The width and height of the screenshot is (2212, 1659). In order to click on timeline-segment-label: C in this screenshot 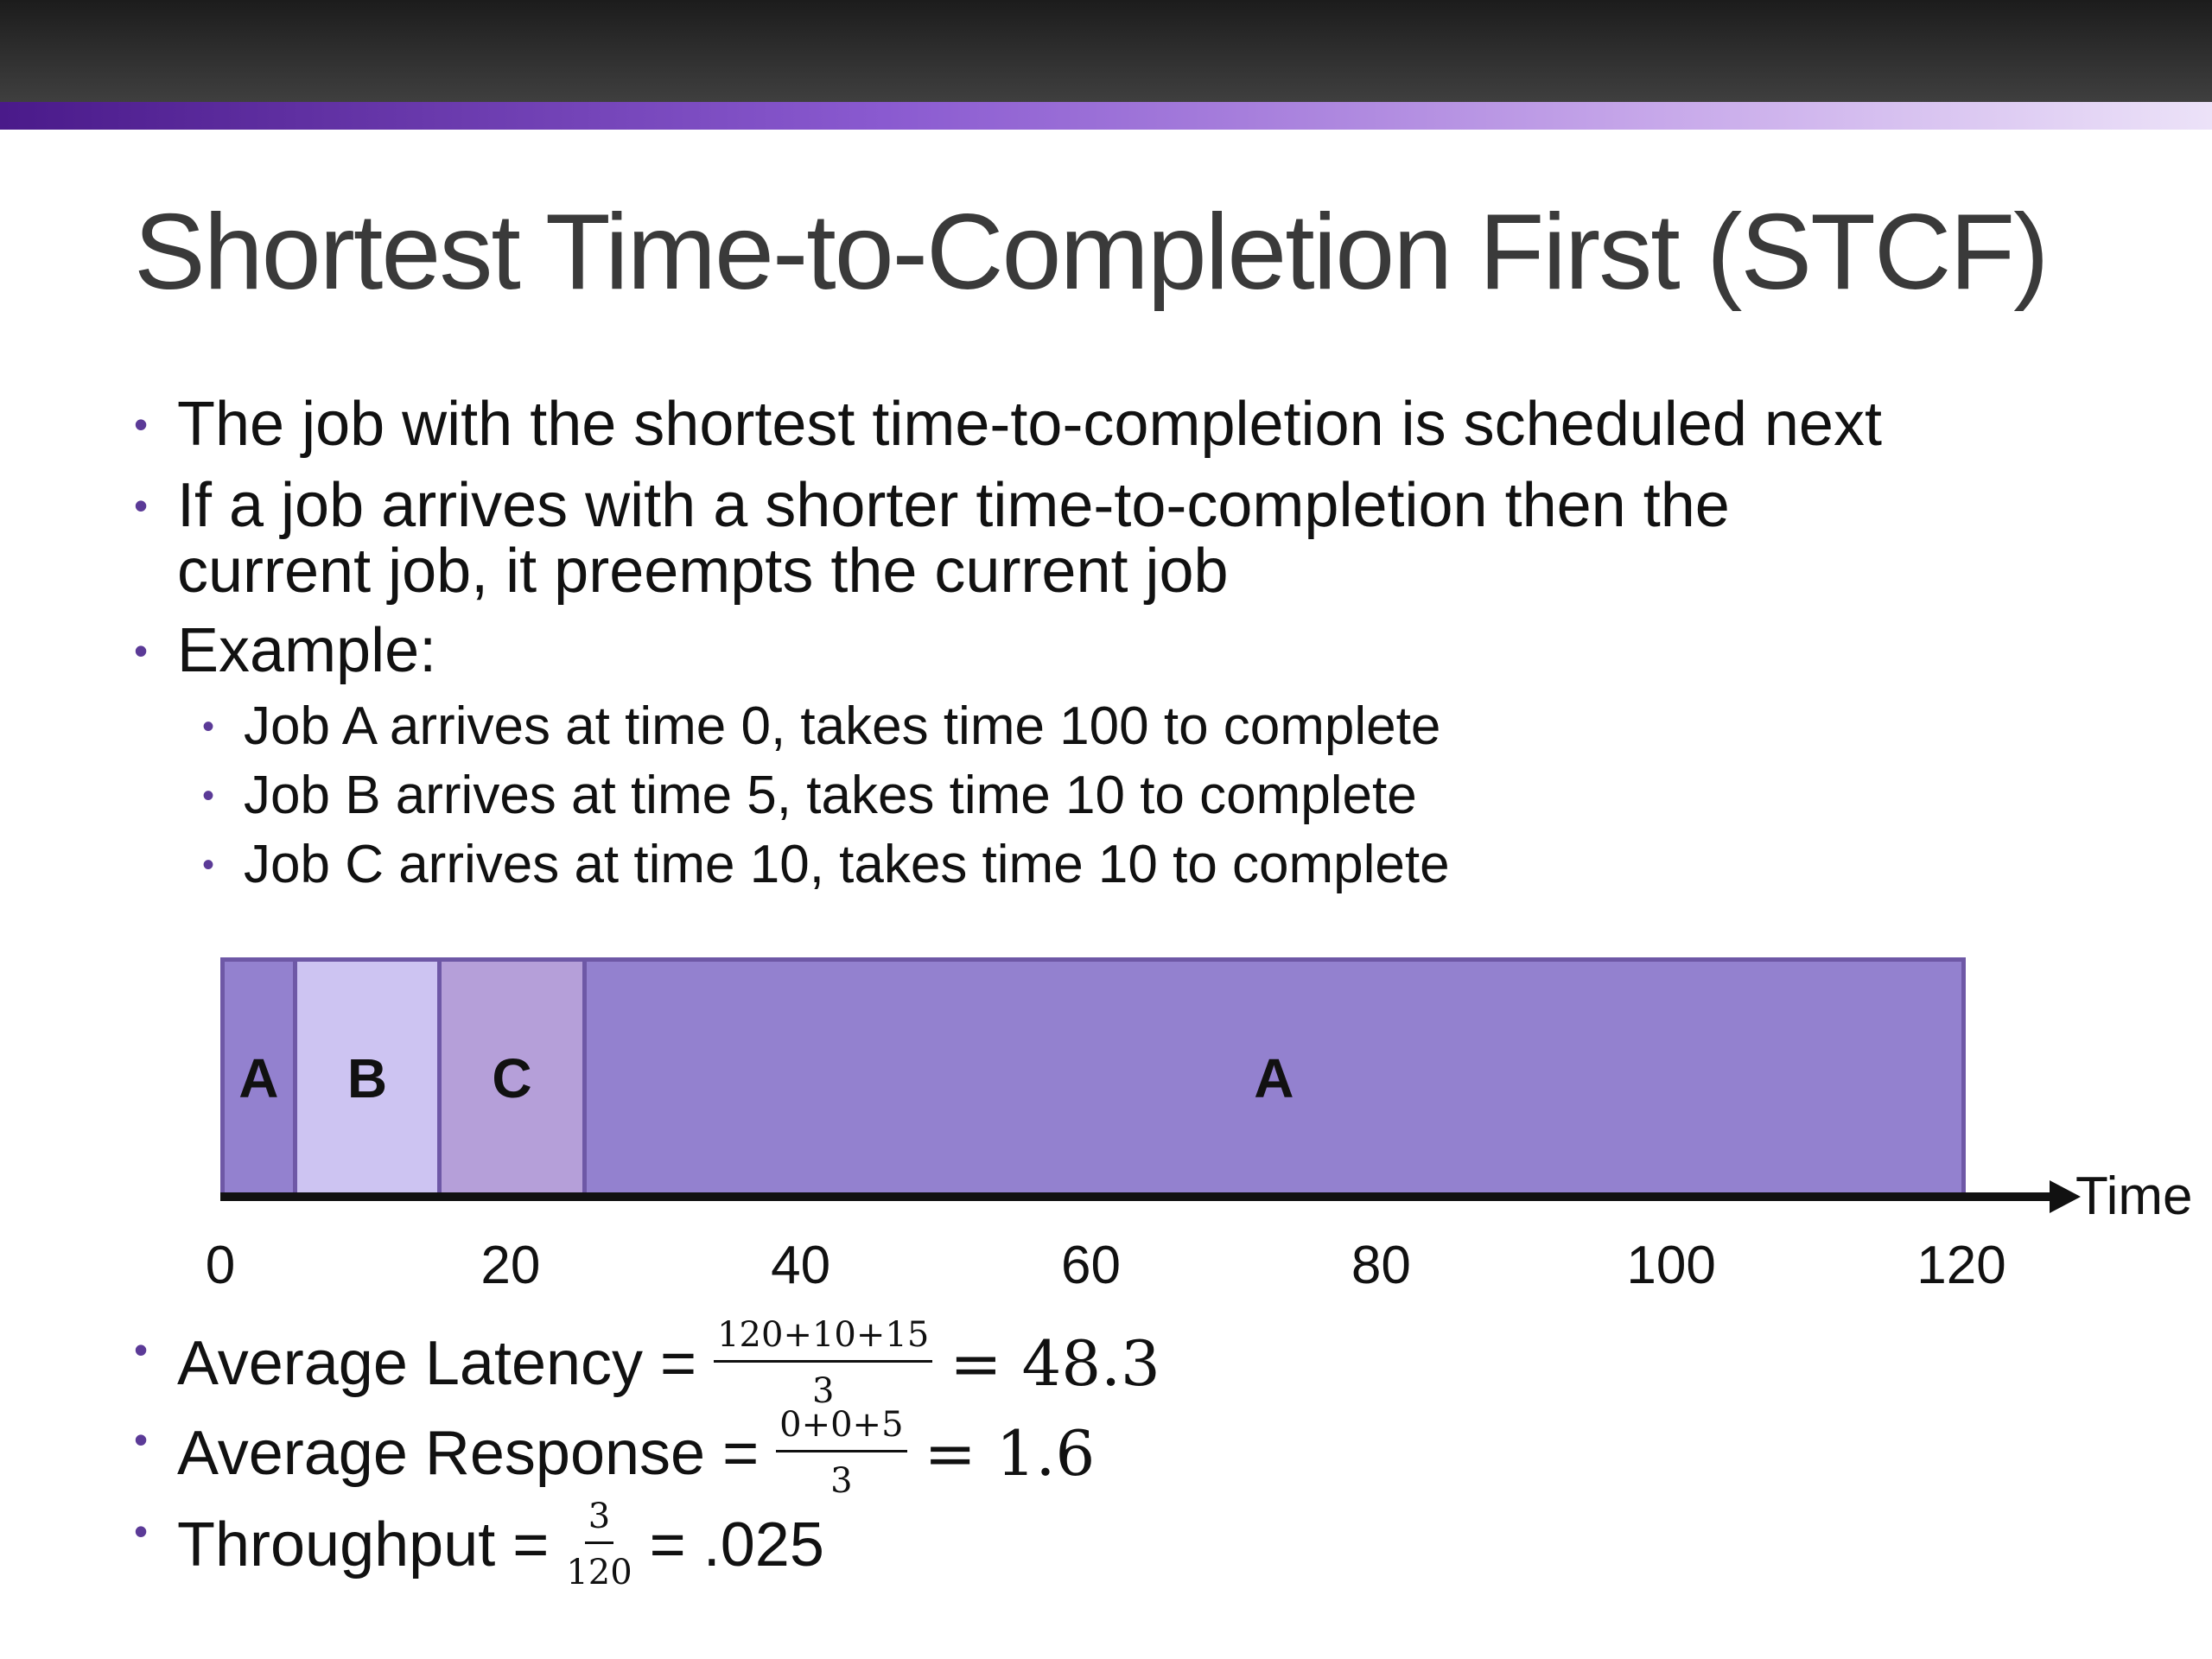, I will do `click(512, 1078)`.